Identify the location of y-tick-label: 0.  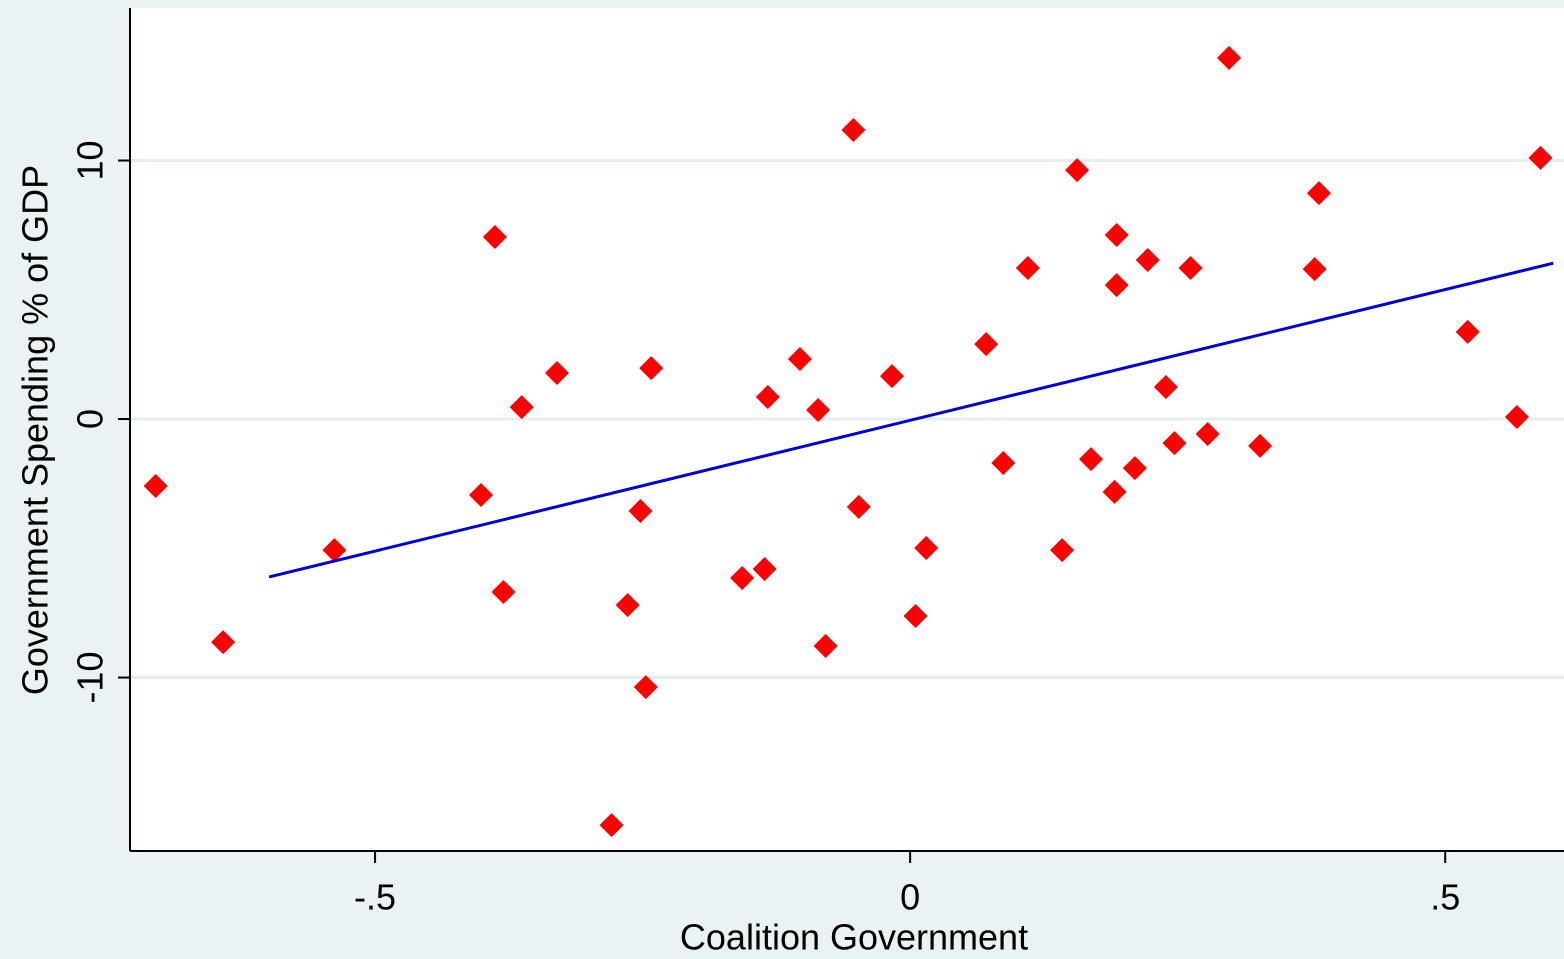
(90, 419).